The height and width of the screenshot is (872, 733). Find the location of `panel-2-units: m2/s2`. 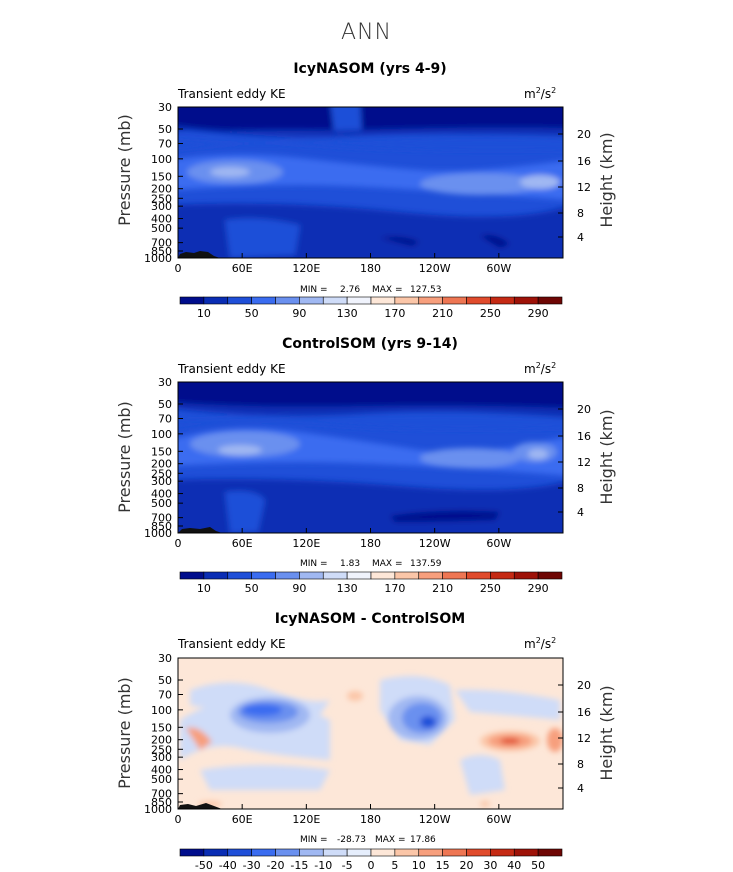

panel-2-units: m2/s2 is located at coordinates (540, 368).